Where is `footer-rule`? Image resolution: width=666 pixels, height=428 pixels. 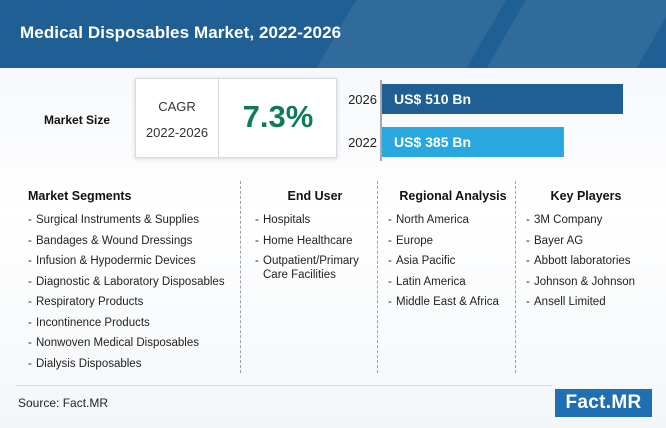
footer-rule is located at coordinates (284, 385).